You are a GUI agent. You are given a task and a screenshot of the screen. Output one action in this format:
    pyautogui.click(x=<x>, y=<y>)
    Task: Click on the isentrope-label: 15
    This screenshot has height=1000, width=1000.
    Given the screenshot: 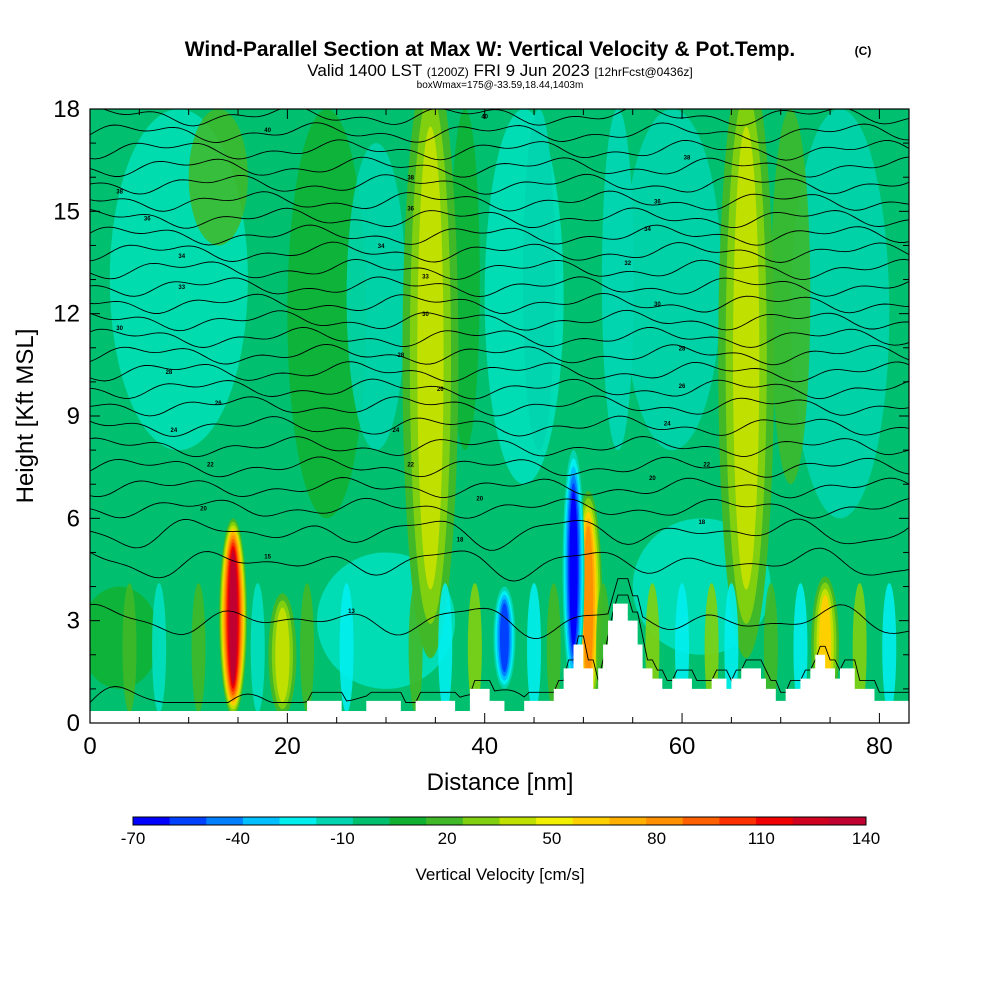 What is the action you would take?
    pyautogui.click(x=267, y=557)
    